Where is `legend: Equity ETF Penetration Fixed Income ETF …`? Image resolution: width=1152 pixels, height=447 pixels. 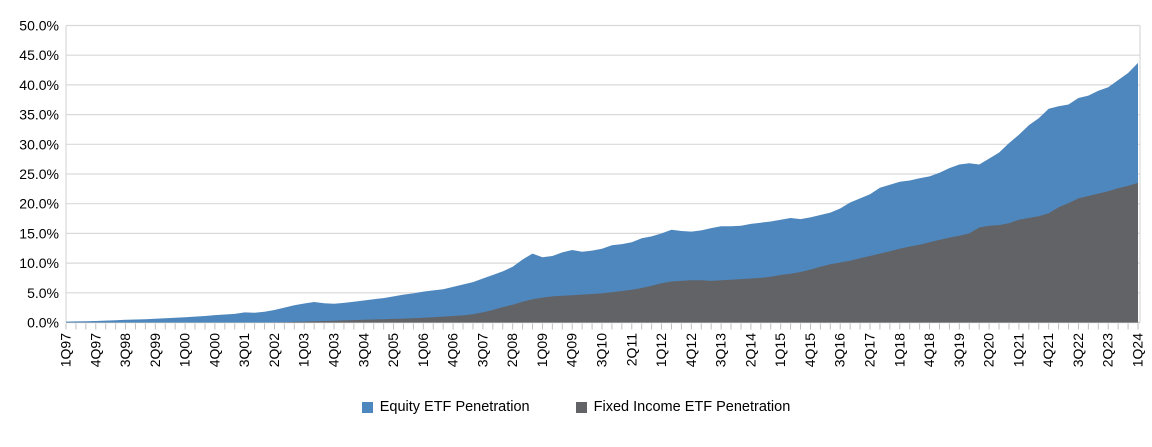
legend: Equity ETF Penetration Fixed Income ETF … is located at coordinates (576, 407).